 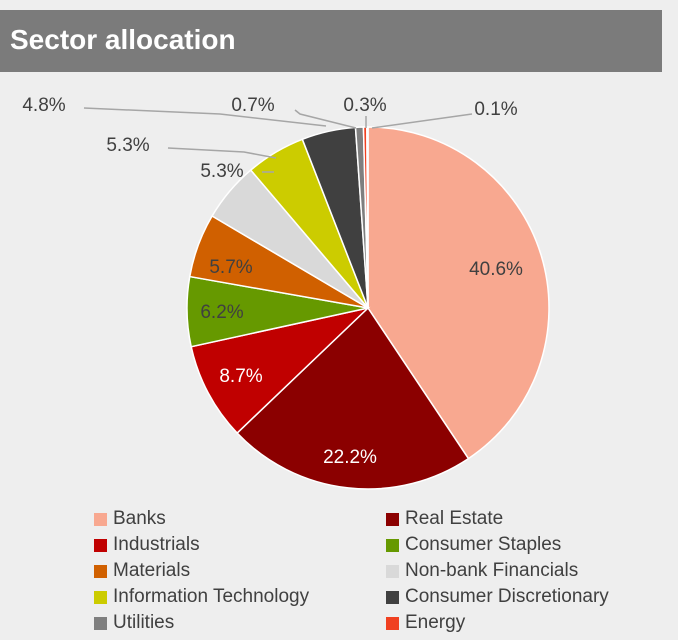 What do you see at coordinates (123, 39) in the screenshot?
I see `chart-title: Sector allocation` at bounding box center [123, 39].